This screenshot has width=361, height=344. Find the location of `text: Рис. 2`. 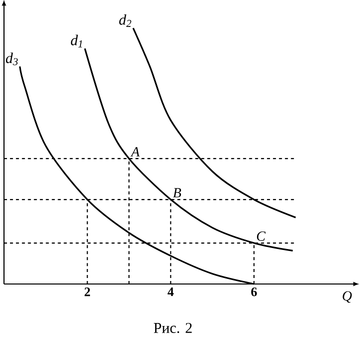

text: Рис. 2 is located at coordinates (173, 328).